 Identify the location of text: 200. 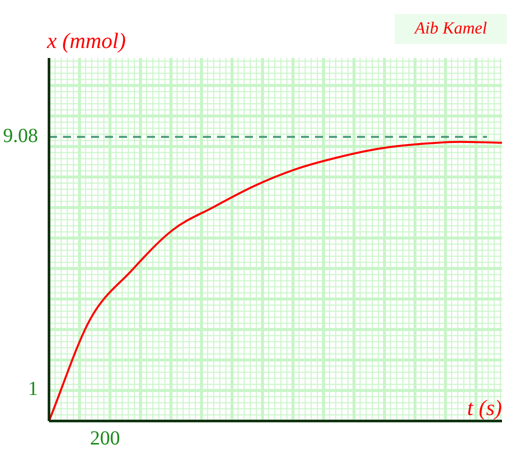
(105, 438).